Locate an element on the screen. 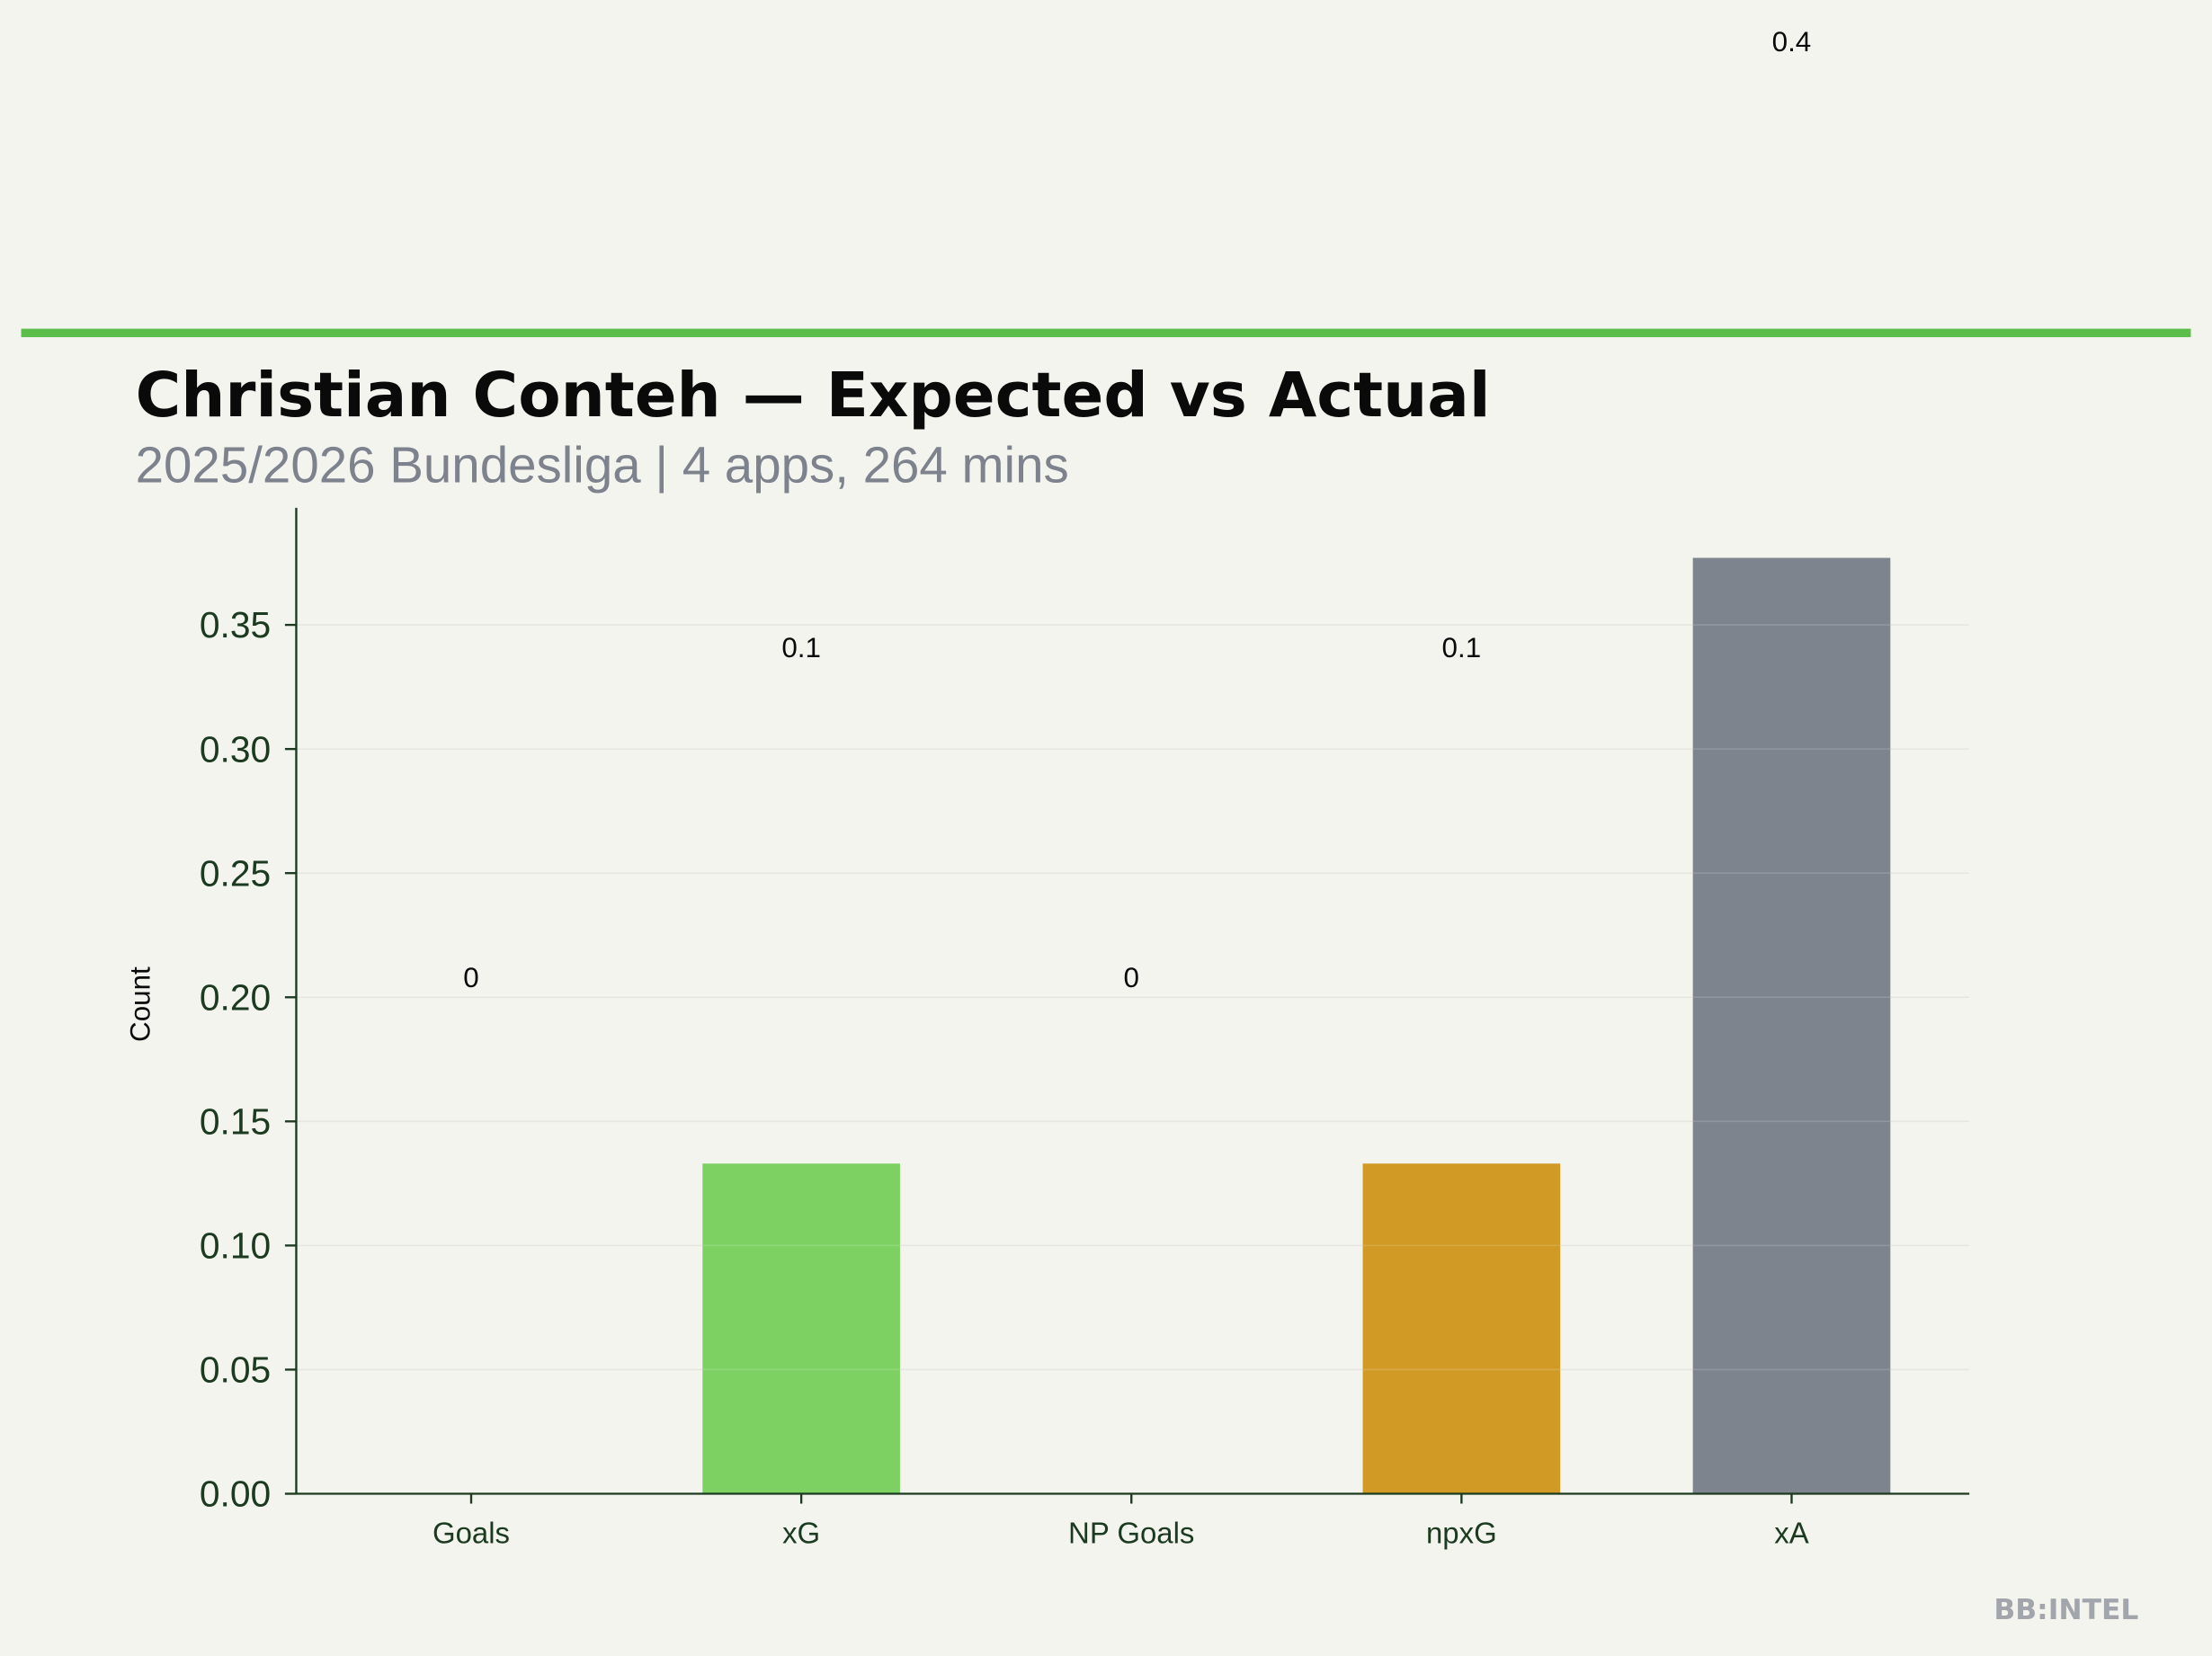 This screenshot has width=2212, height=1656. bar-npxg is located at coordinates (1461, 1328).